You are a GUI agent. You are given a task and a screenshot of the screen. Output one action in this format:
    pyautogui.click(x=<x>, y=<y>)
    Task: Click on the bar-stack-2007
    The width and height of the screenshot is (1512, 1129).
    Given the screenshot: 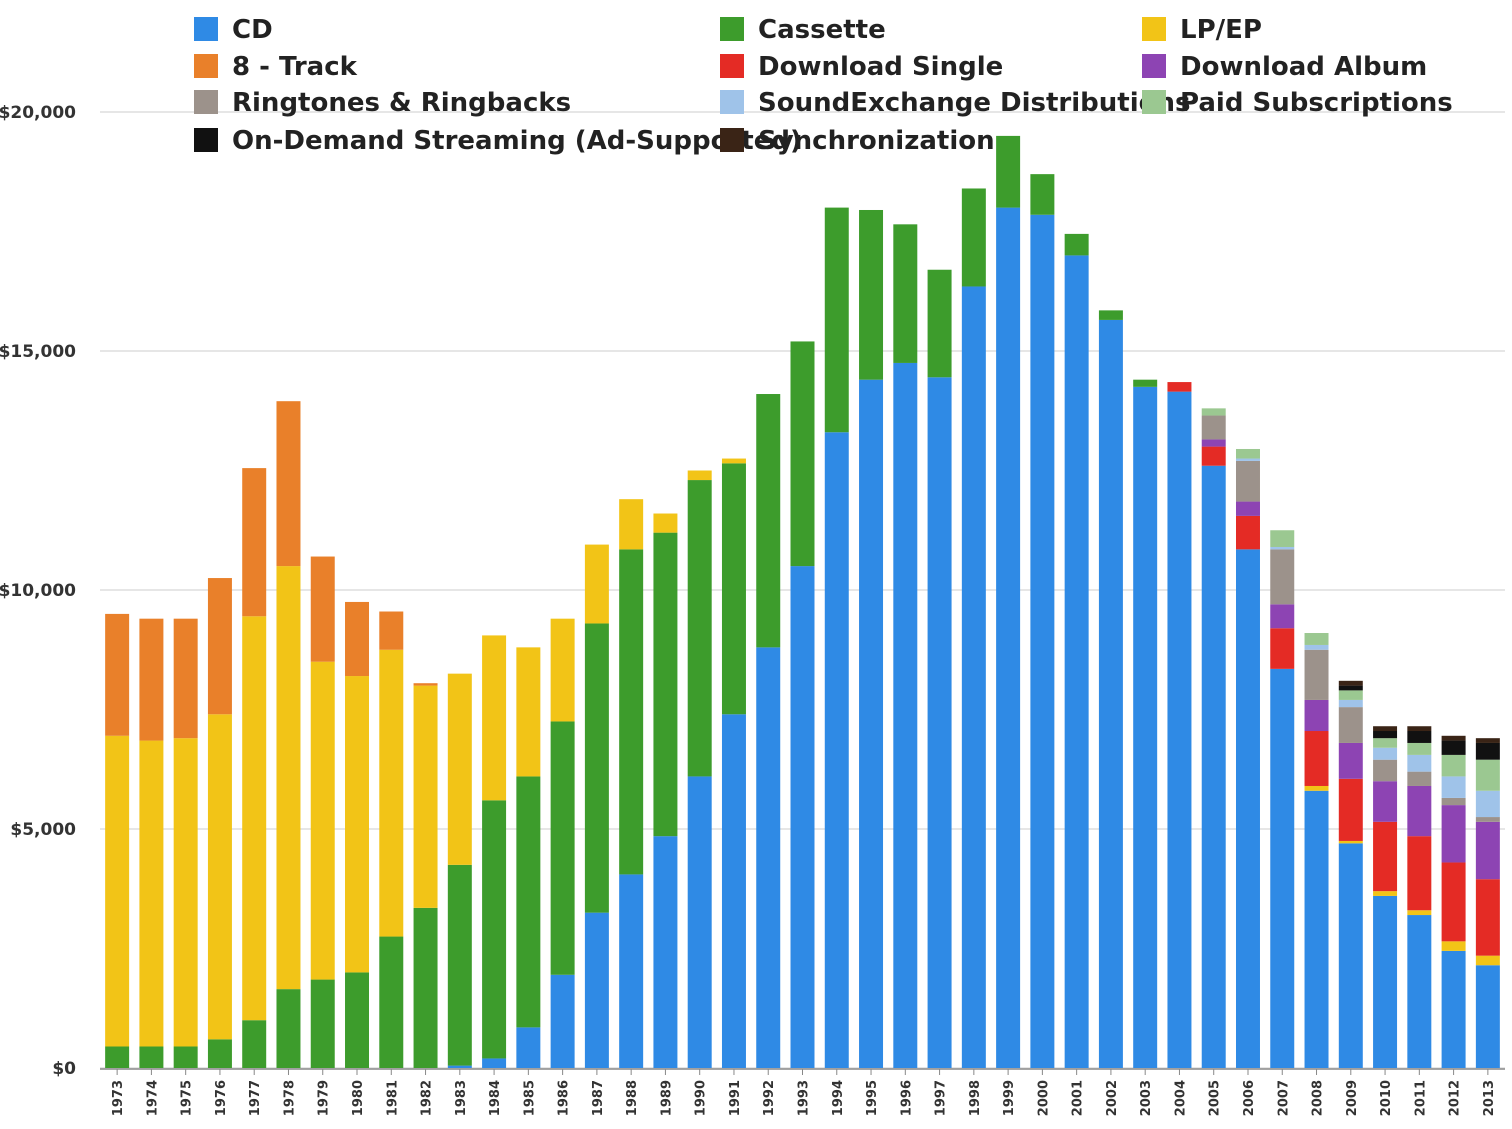 What is the action you would take?
    pyautogui.click(x=1282, y=799)
    